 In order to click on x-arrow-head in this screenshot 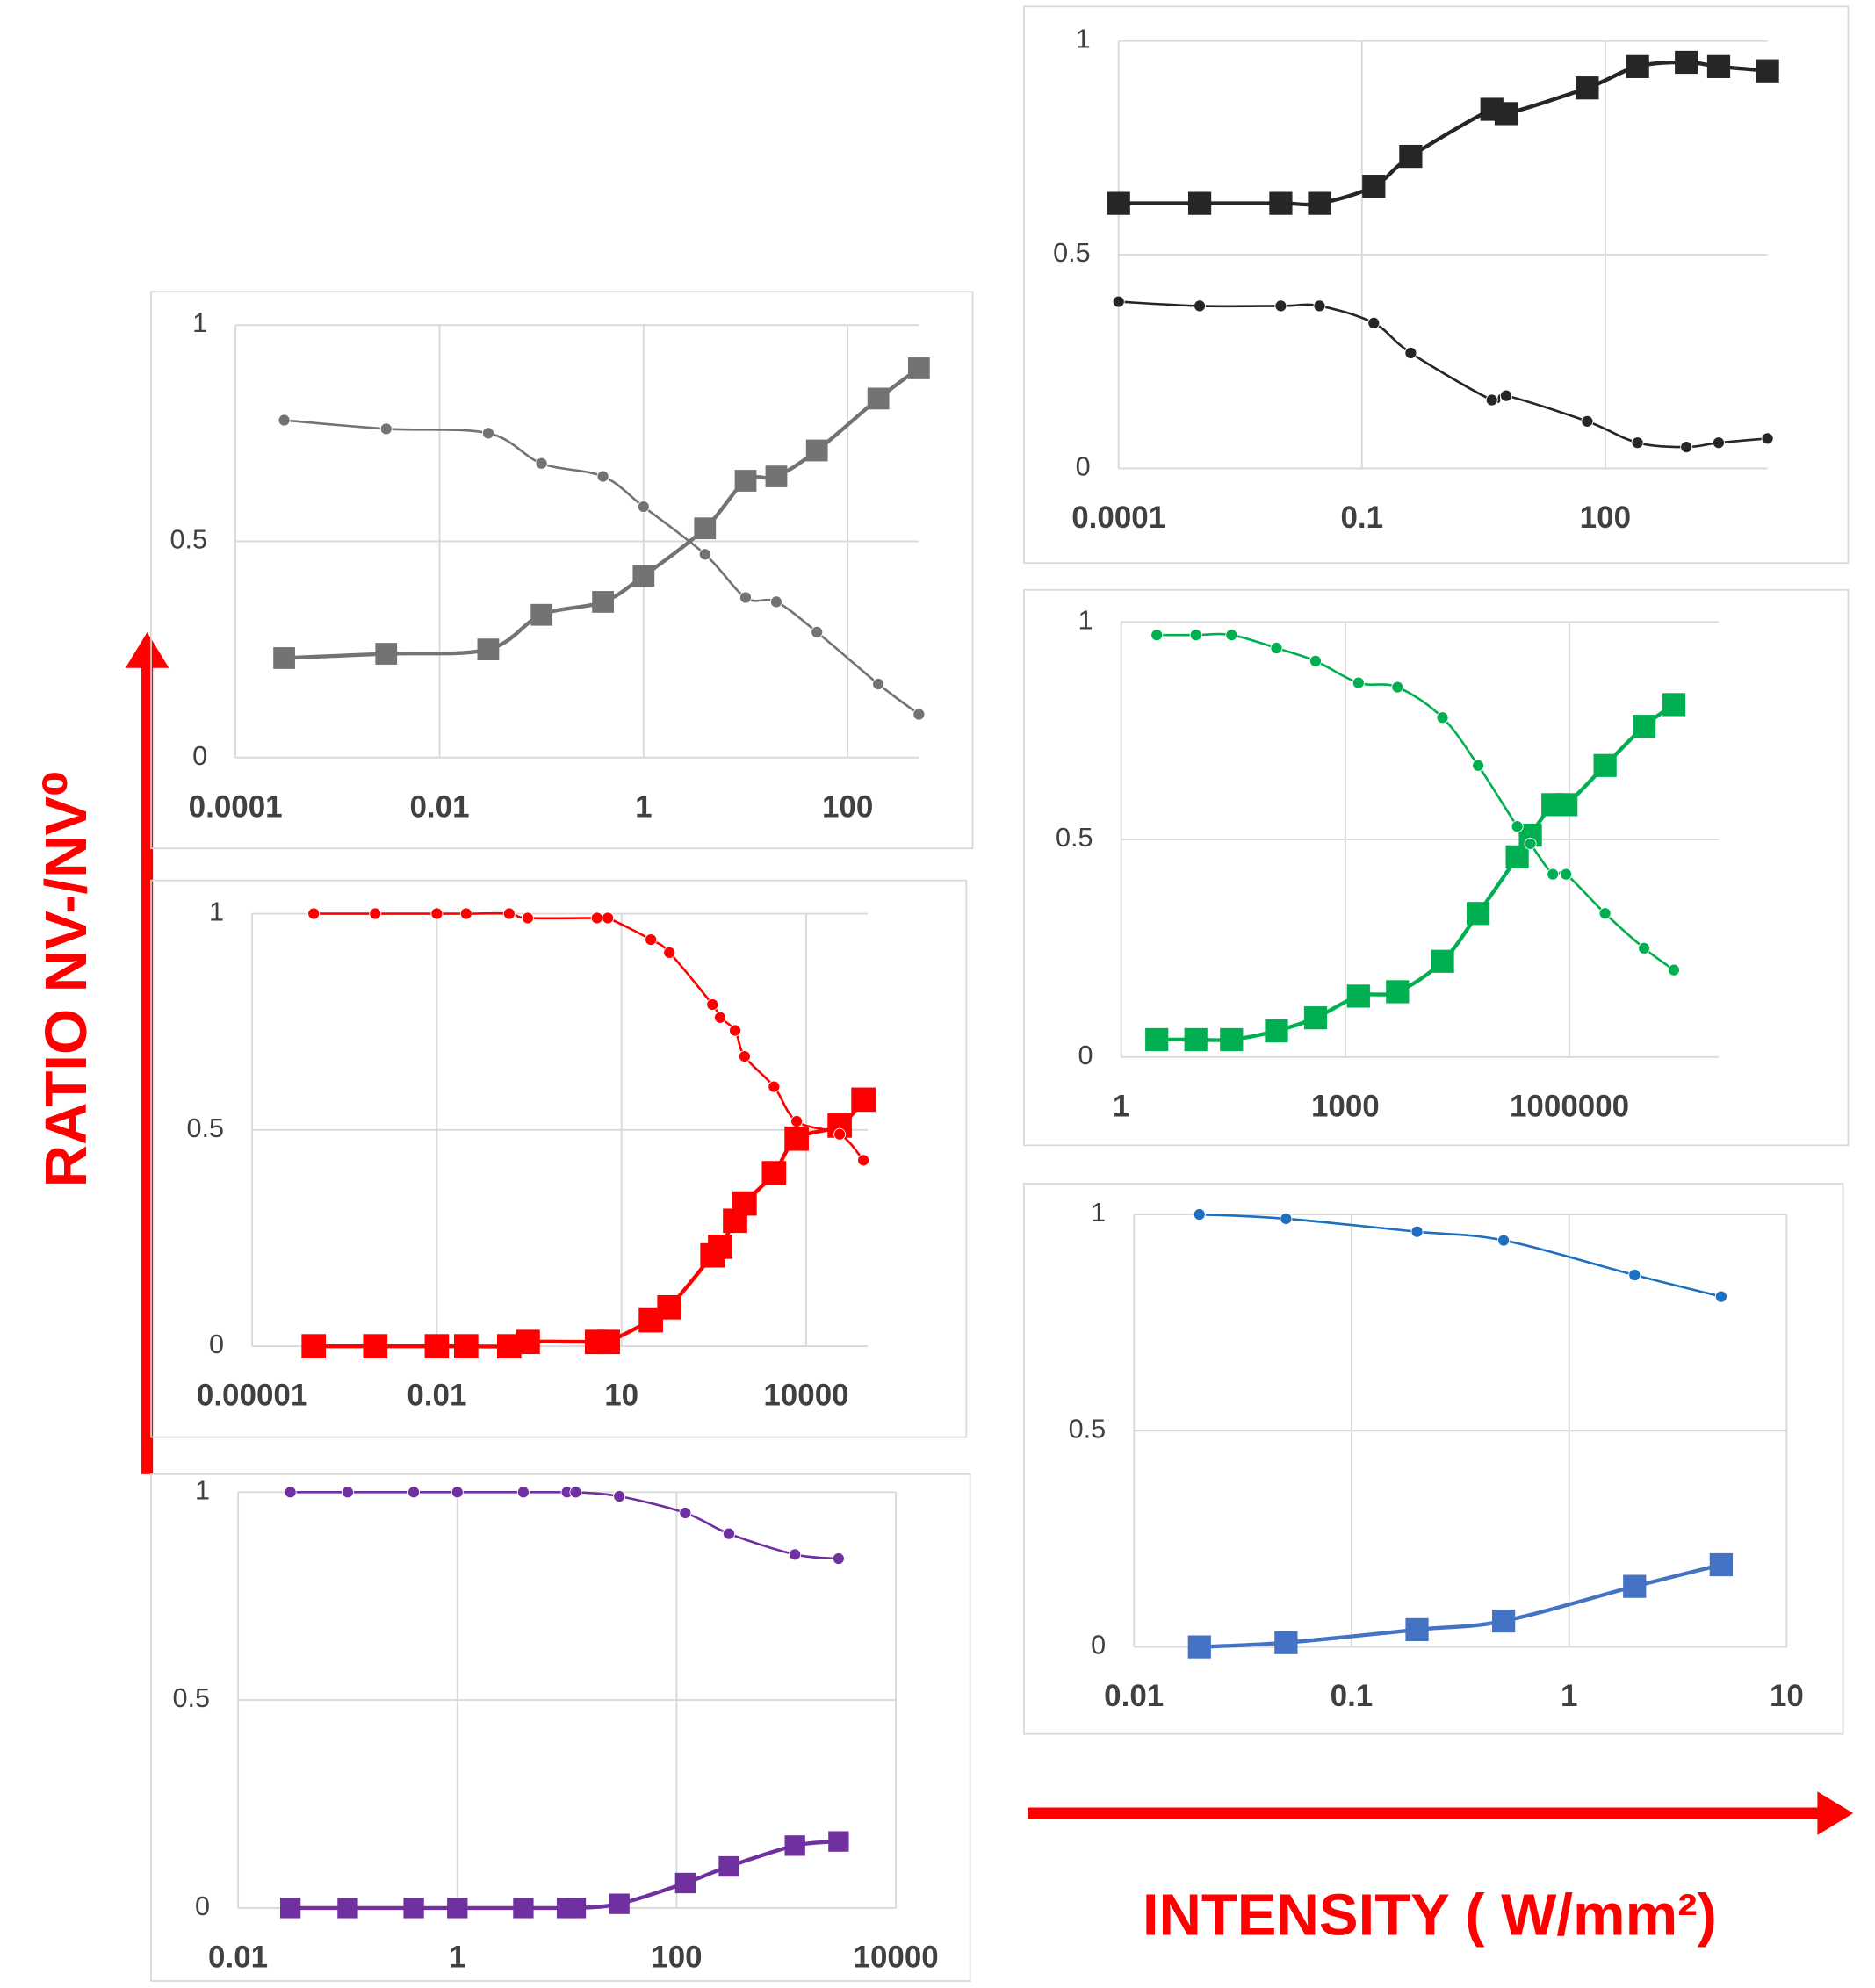, I will do `click(1835, 1813)`.